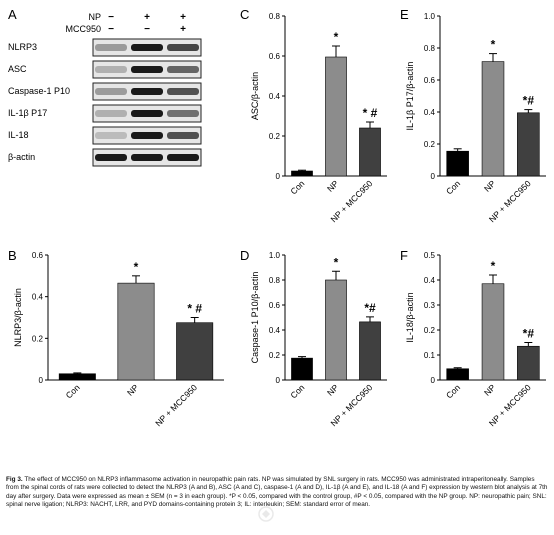 Image resolution: width=554 pixels, height=535 pixels. I want to click on panel-e-y-tick-label: 0, so click(433, 176).